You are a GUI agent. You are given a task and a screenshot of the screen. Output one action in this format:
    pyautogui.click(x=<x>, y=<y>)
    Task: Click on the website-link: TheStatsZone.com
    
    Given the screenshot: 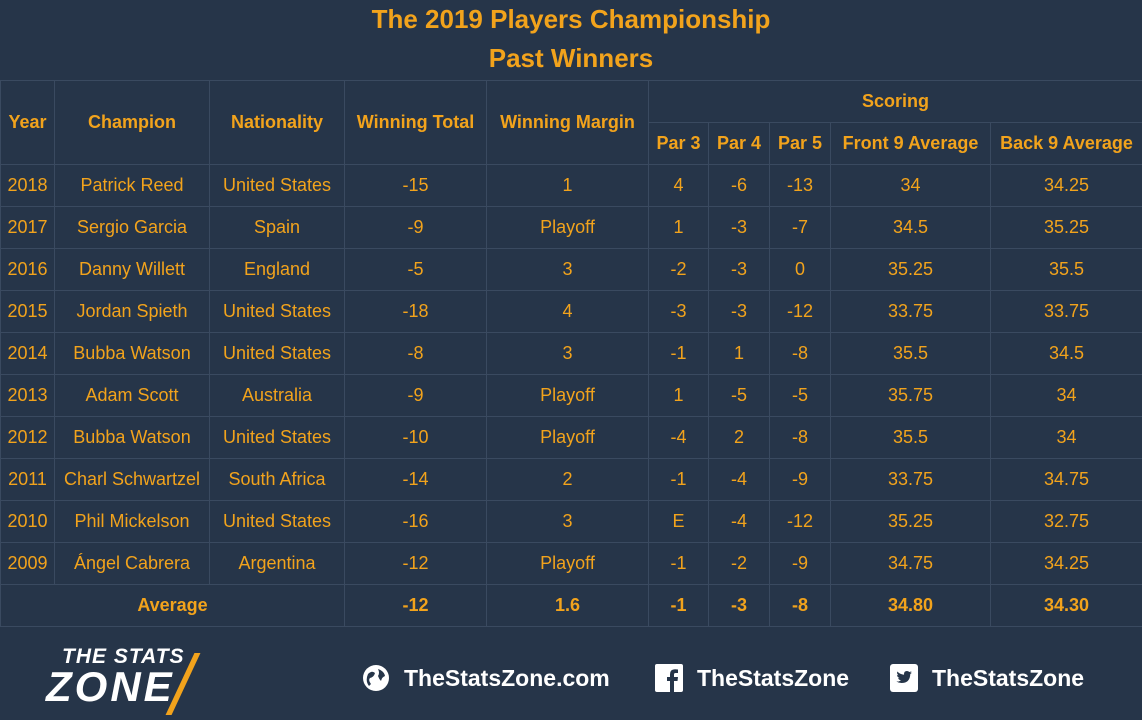 What is the action you would take?
    pyautogui.click(x=486, y=678)
    